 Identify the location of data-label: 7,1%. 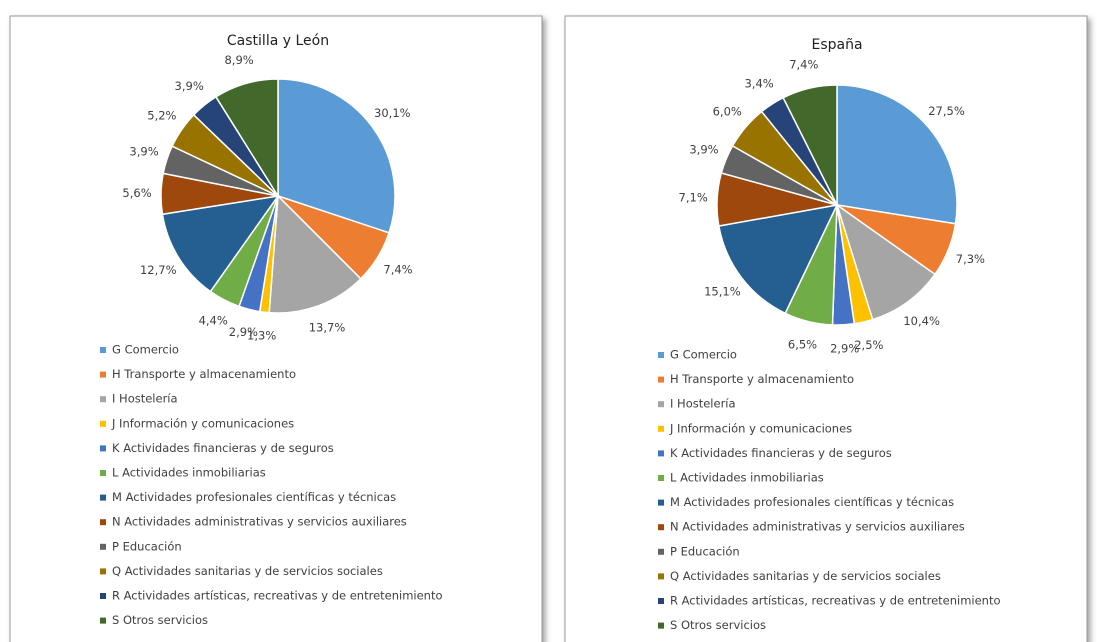
(693, 198).